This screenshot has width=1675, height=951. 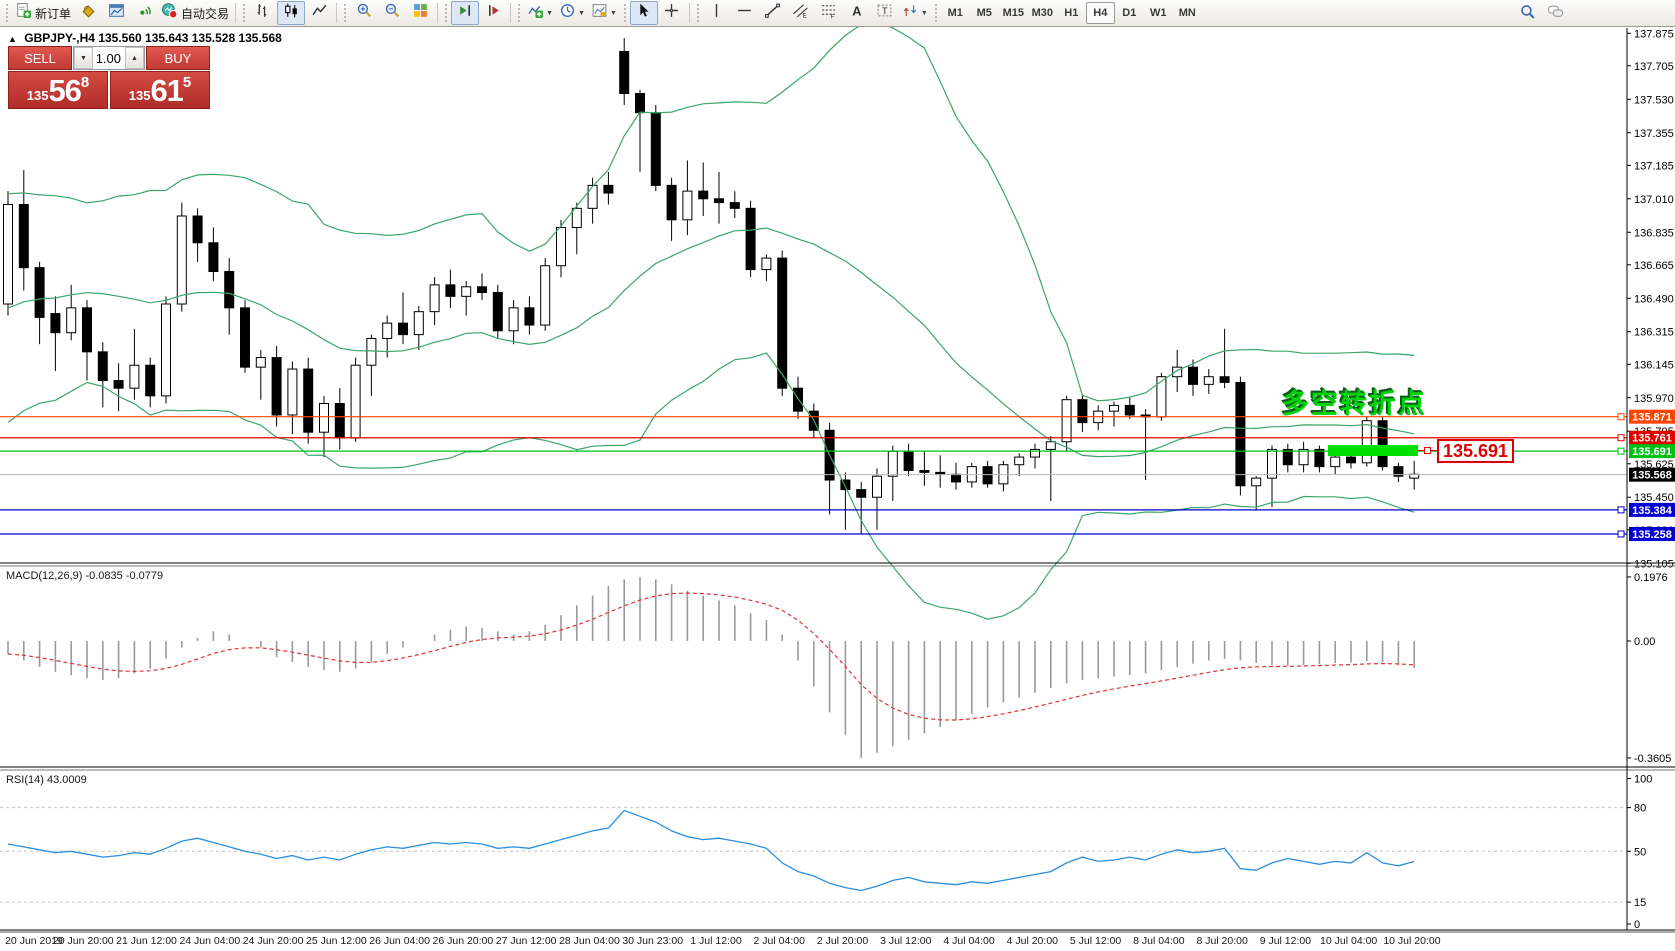 What do you see at coordinates (465, 13) in the screenshot?
I see `auto-scroll-button` at bounding box center [465, 13].